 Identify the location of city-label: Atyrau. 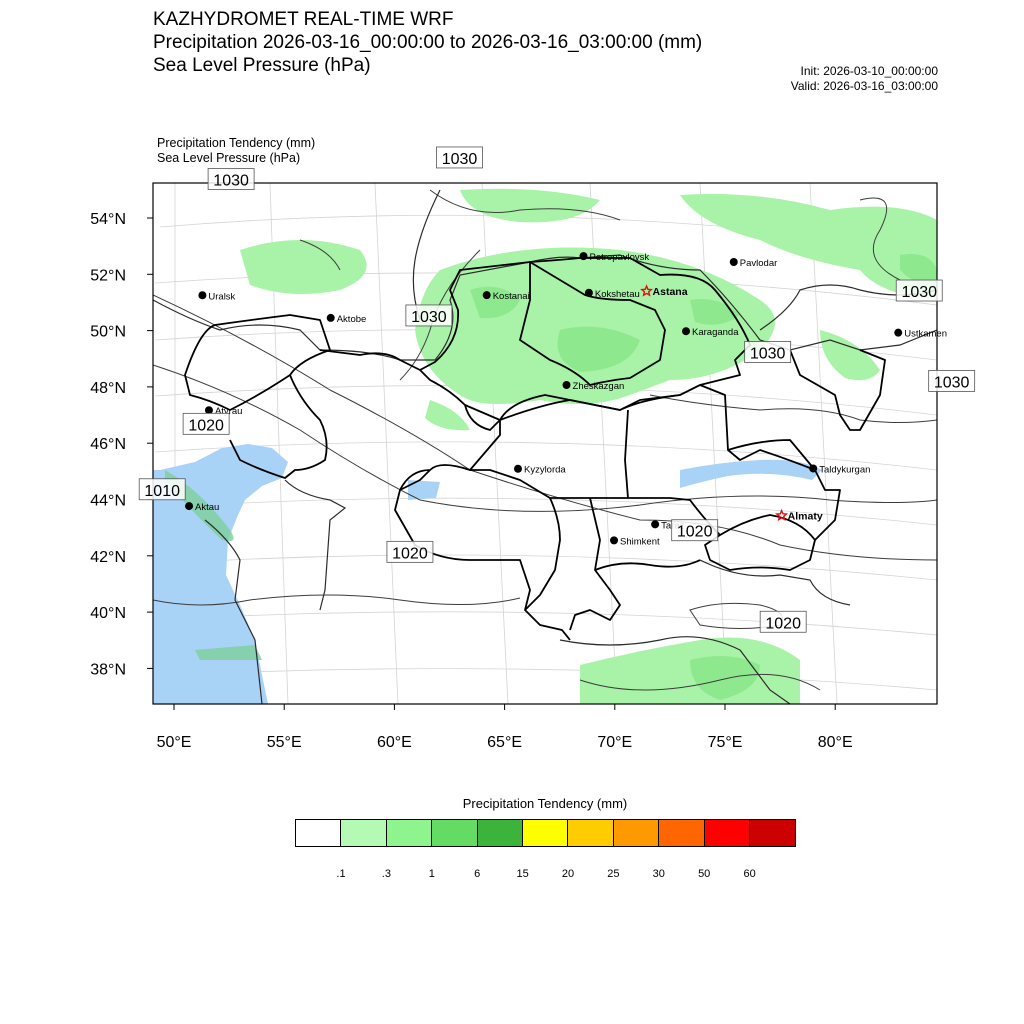
(228, 411).